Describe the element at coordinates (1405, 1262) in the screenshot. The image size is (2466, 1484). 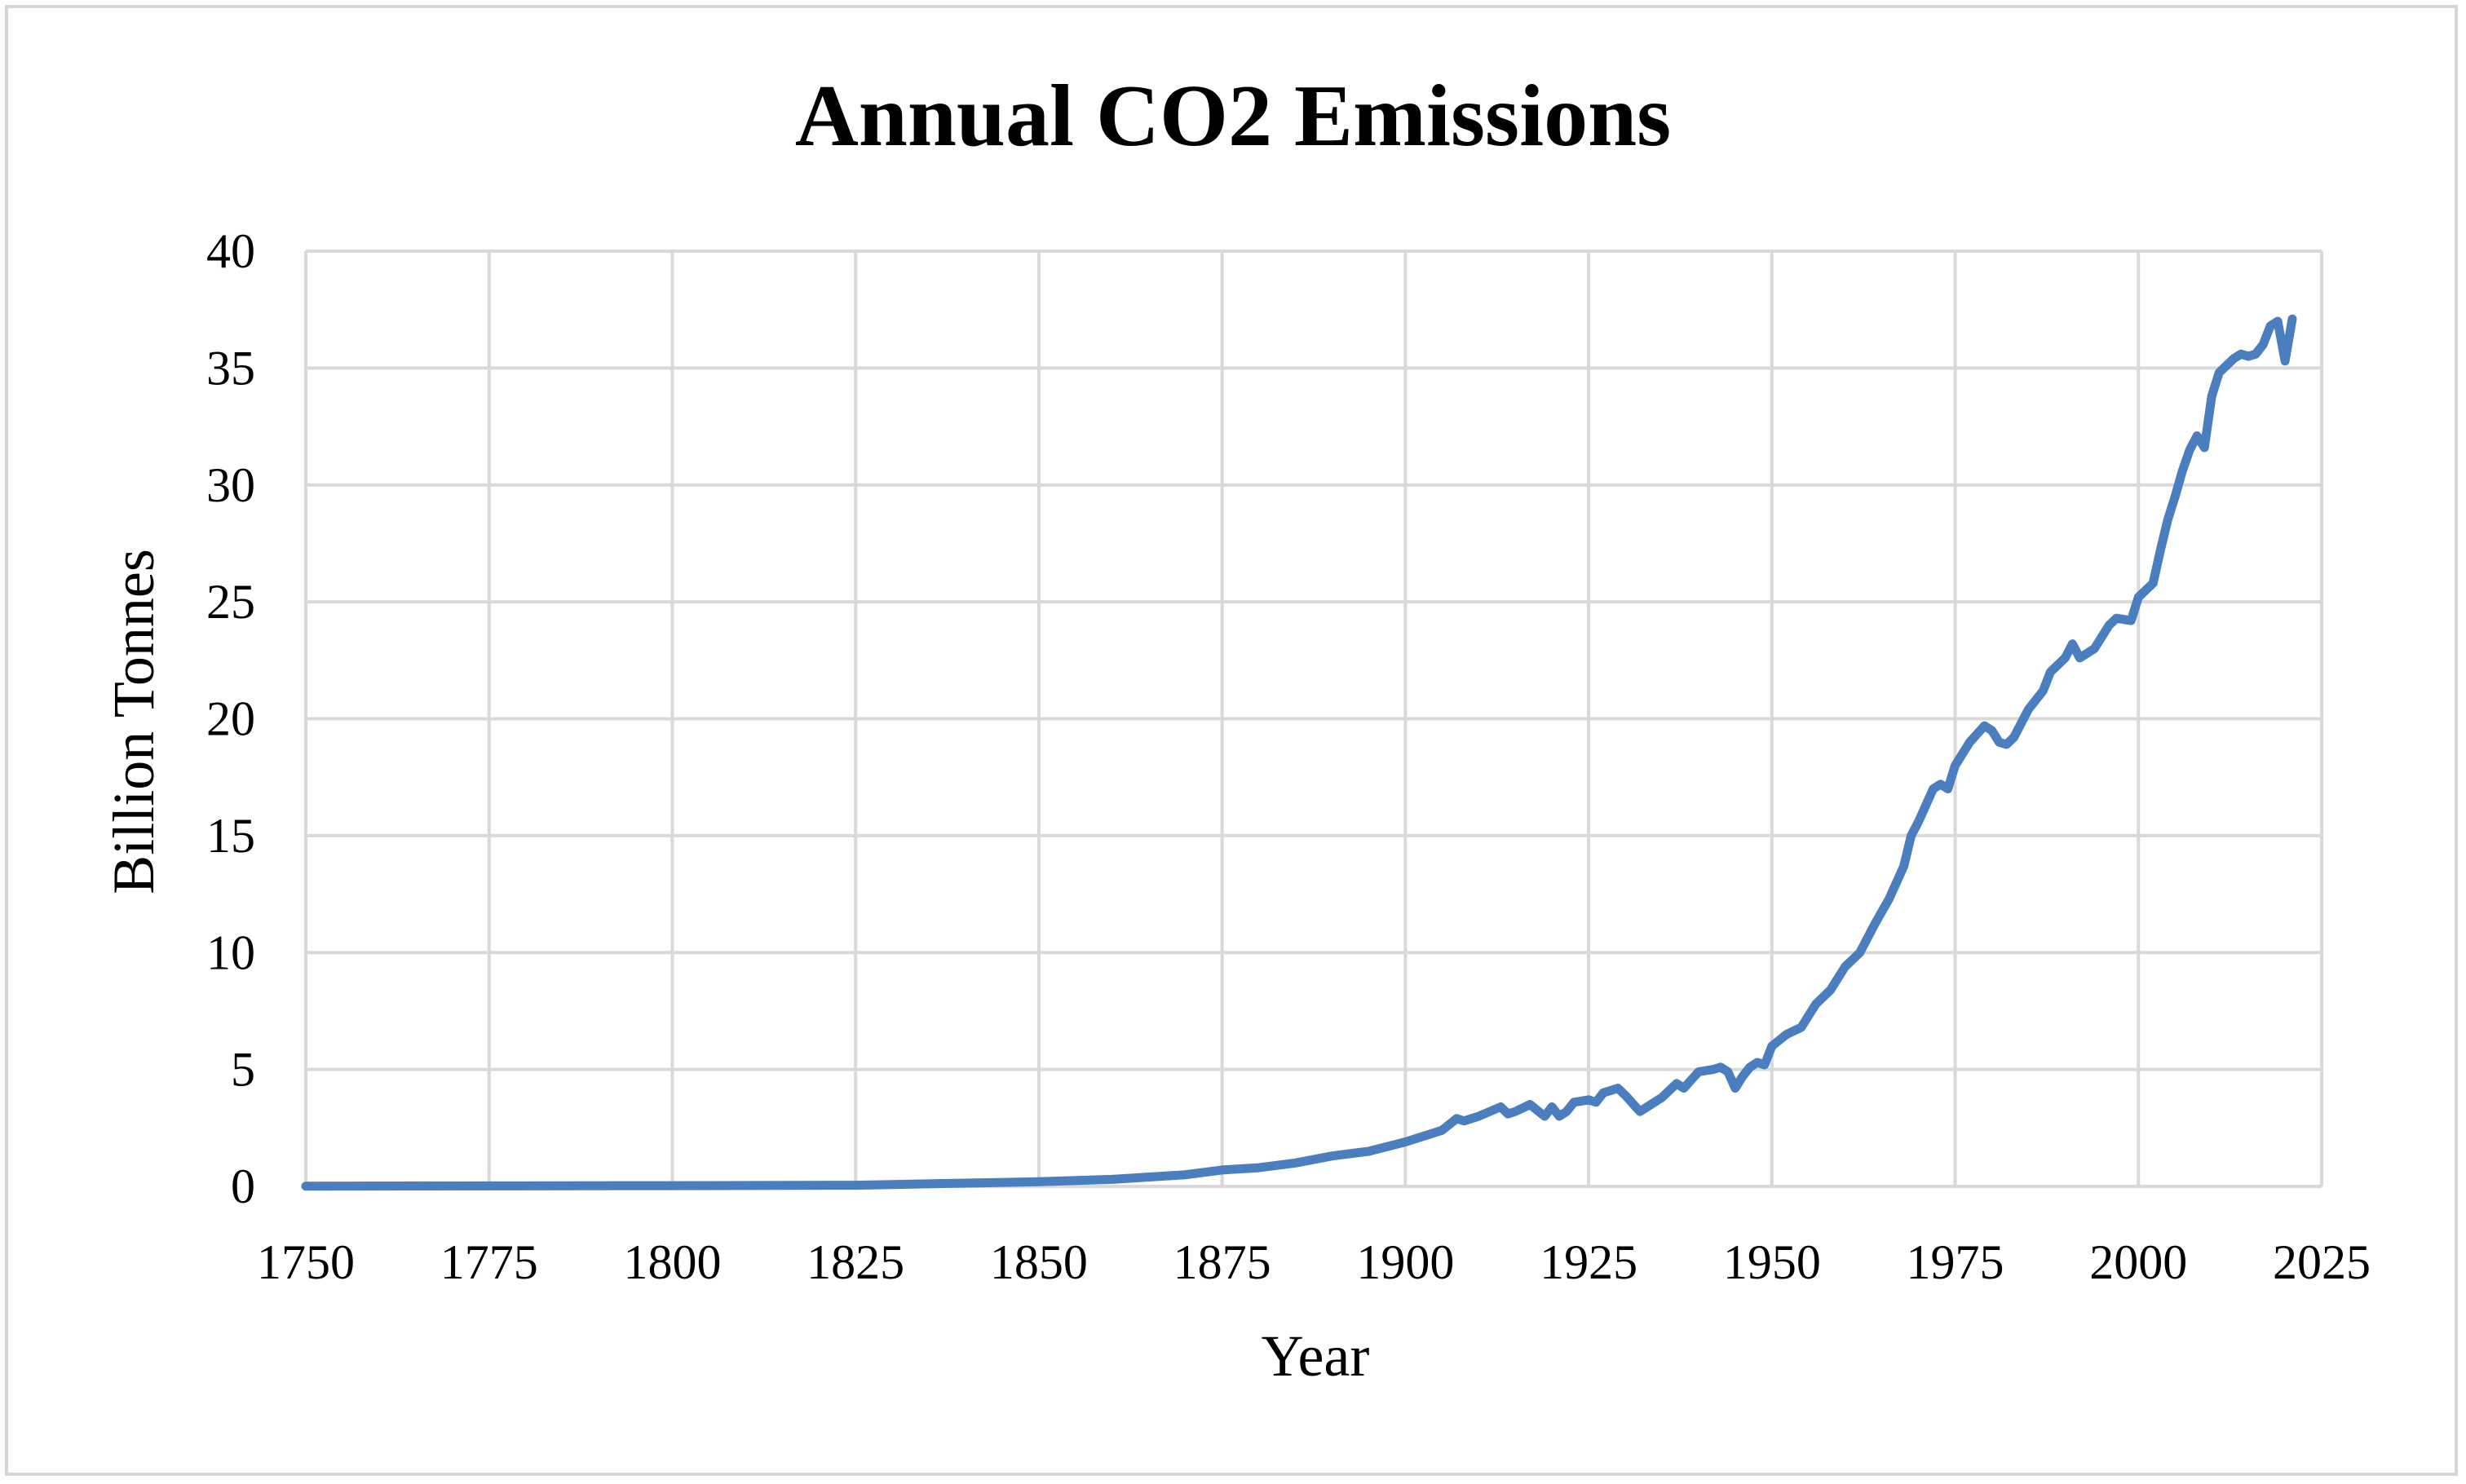
I see `x-tick-label: 1900` at that location.